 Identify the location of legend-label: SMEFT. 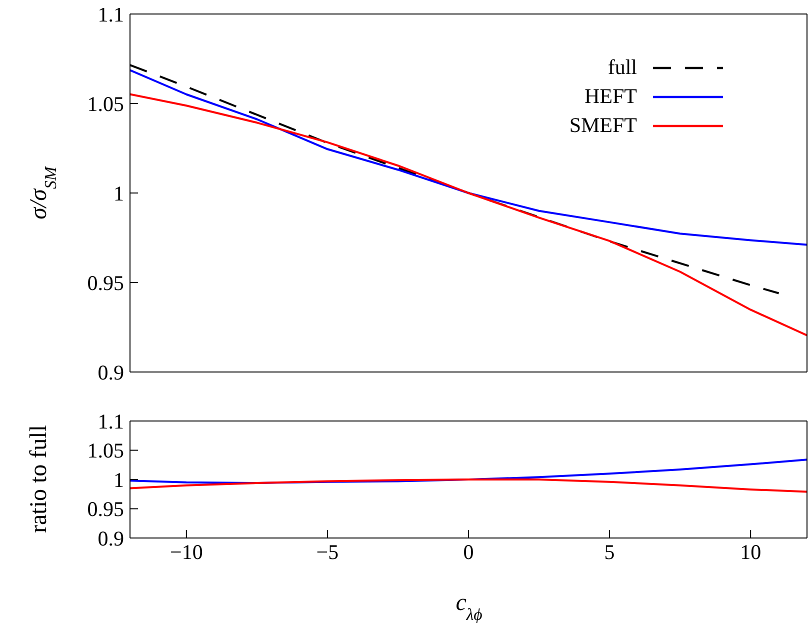
(603, 125).